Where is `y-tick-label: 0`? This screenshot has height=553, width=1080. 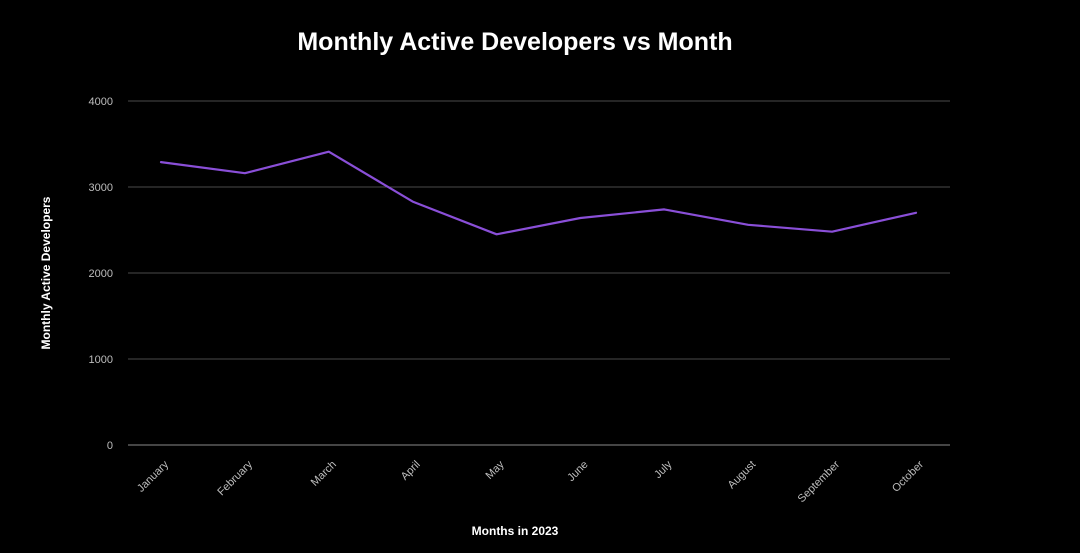
y-tick-label: 0 is located at coordinates (110, 446).